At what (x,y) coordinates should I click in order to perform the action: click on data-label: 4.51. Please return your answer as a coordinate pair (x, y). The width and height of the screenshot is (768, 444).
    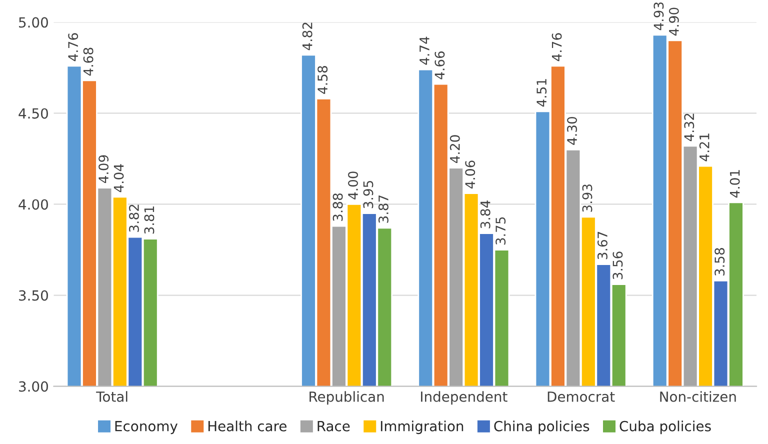
    Looking at the image, I should click on (541, 93).